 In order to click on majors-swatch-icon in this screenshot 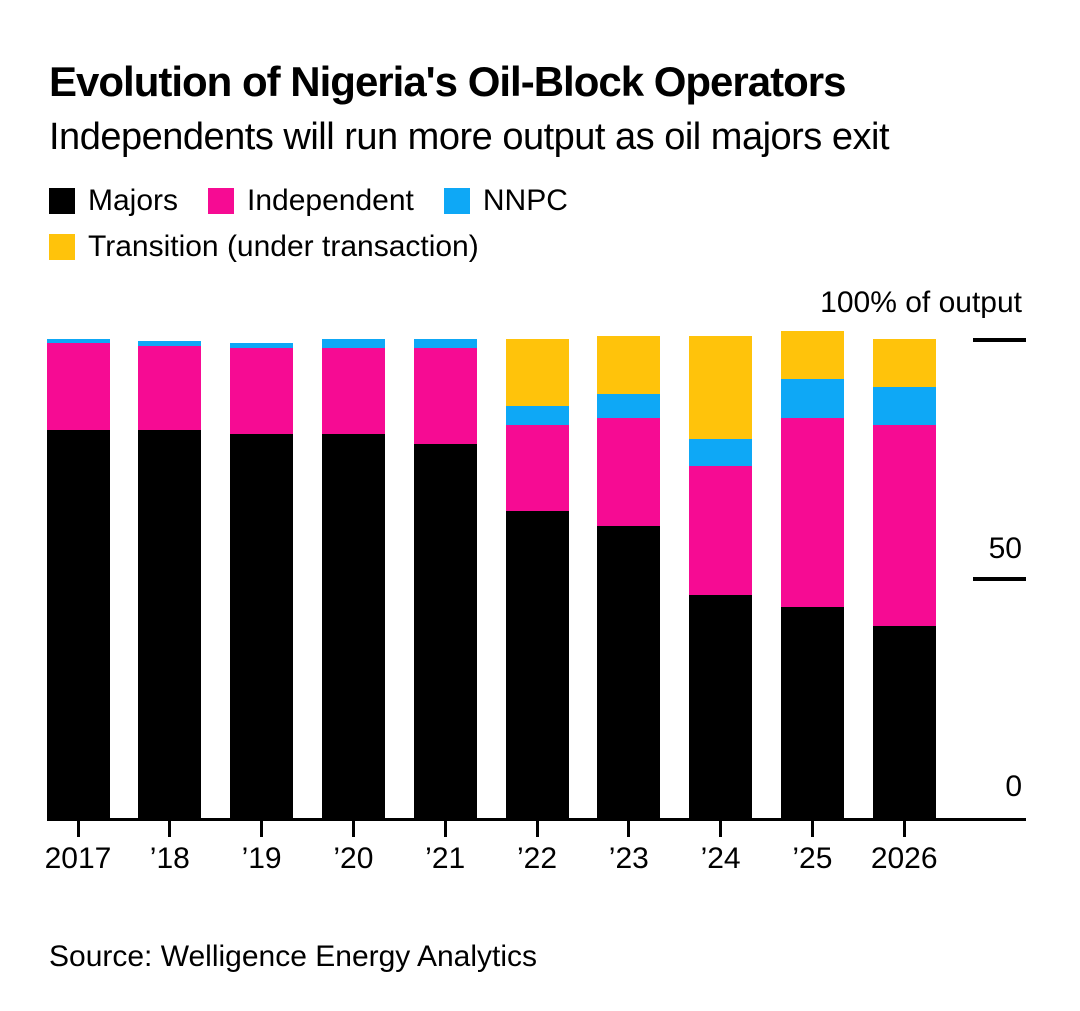, I will do `click(62, 201)`.